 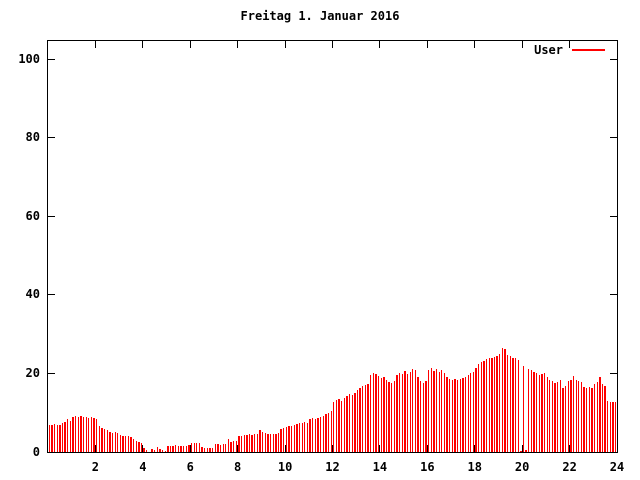 What do you see at coordinates (474, 467) in the screenshot?
I see `x-tick-label: 18` at bounding box center [474, 467].